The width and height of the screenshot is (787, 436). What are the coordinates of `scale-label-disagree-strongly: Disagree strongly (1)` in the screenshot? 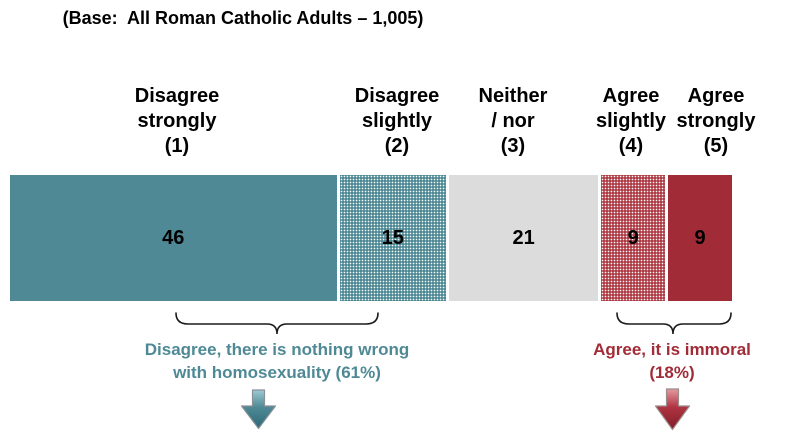 It's located at (177, 121).